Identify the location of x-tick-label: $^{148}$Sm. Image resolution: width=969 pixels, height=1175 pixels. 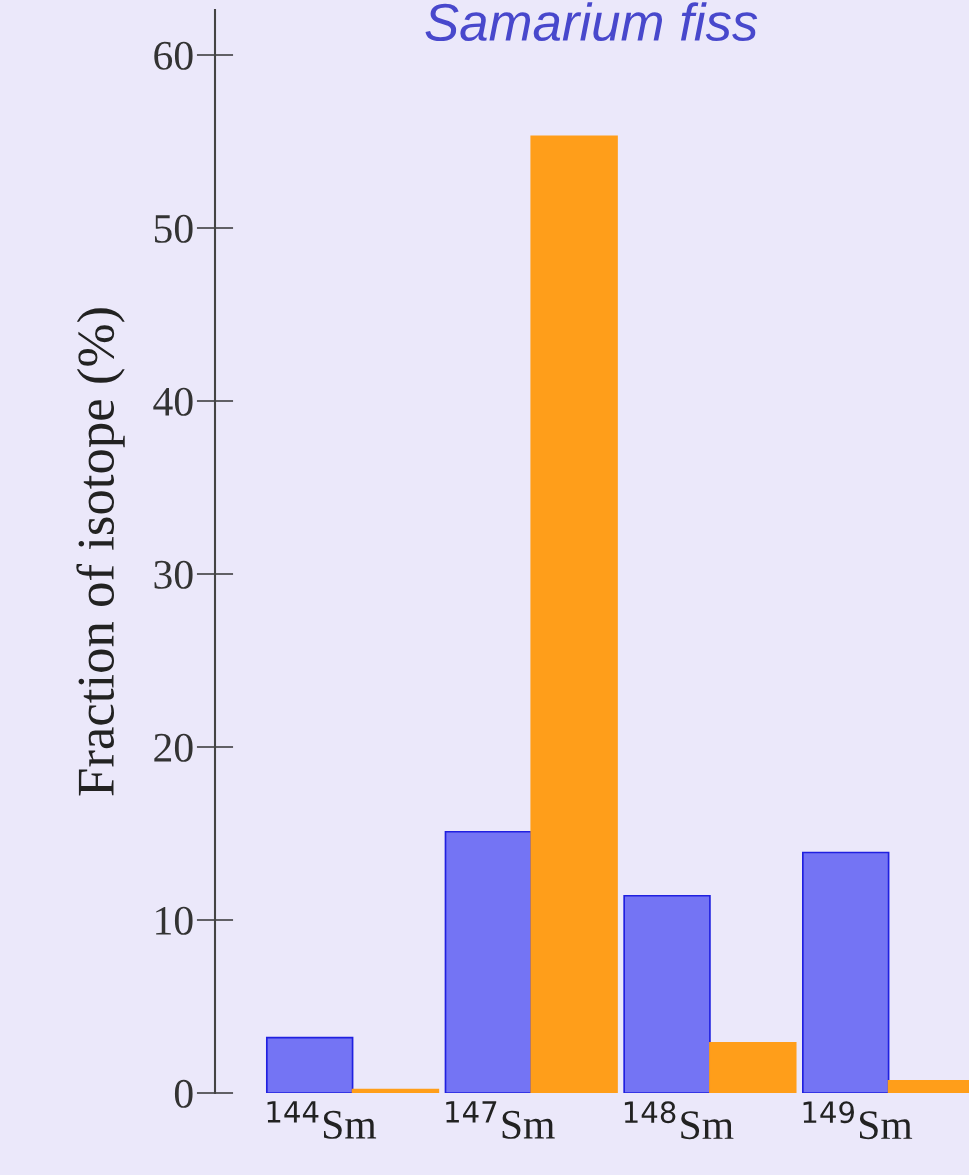
(679, 1120).